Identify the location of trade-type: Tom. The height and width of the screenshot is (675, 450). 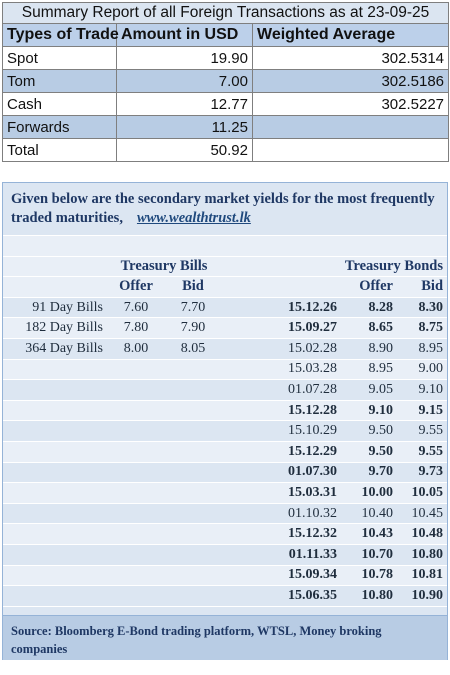
(59, 81).